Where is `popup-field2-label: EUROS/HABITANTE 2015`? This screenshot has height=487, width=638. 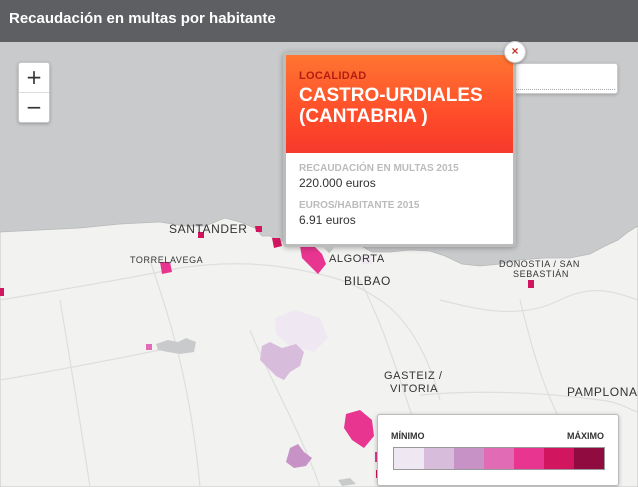
popup-field2-label: EUROS/HABITANTE 2015 is located at coordinates (359, 205).